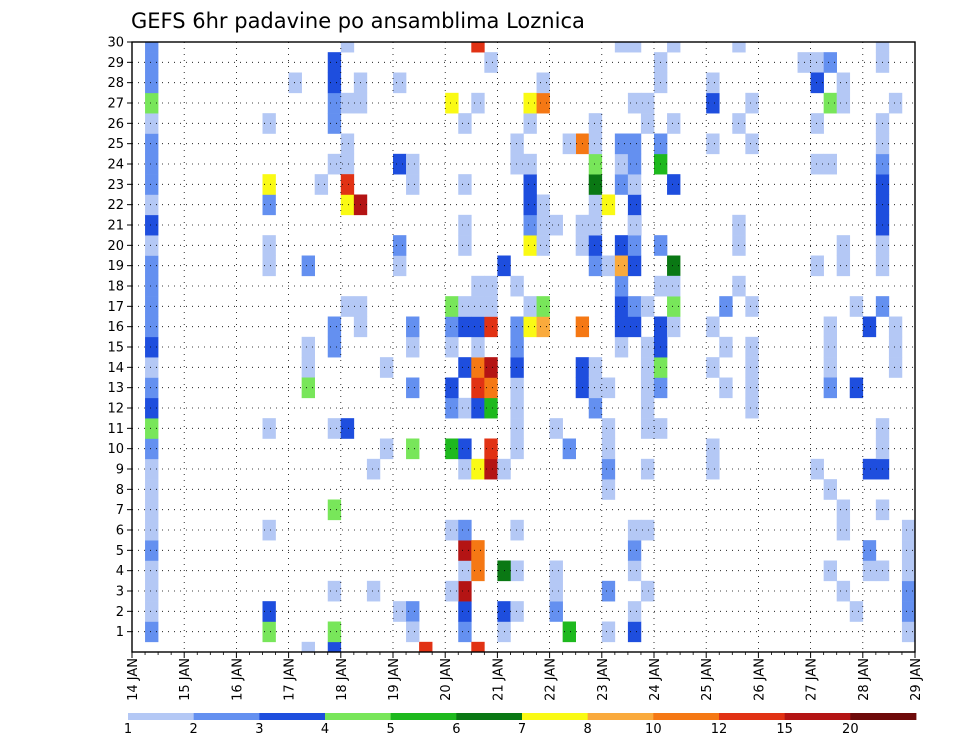 This screenshot has width=960, height=742. I want to click on y-tick-label: 23, so click(115, 185).